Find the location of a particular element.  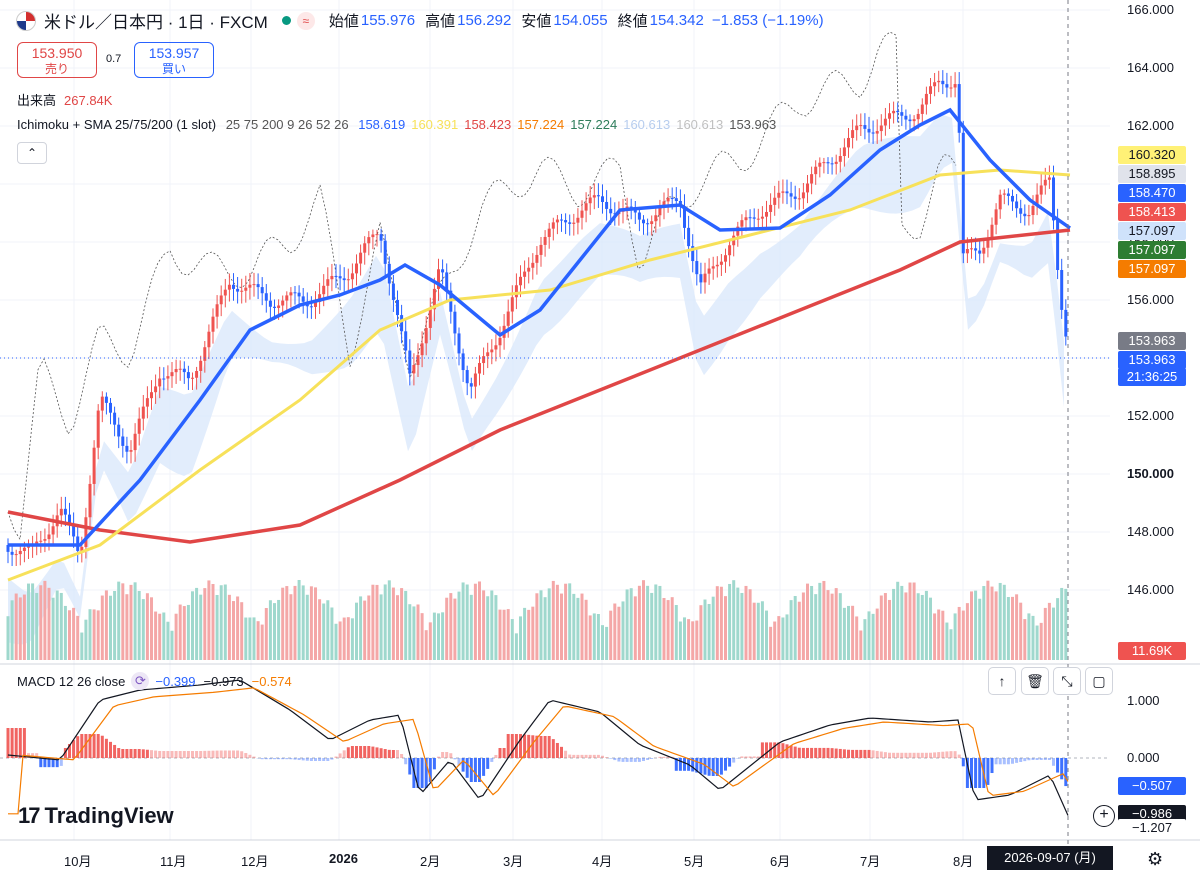

time-tick-label: 11月 is located at coordinates (173, 861).